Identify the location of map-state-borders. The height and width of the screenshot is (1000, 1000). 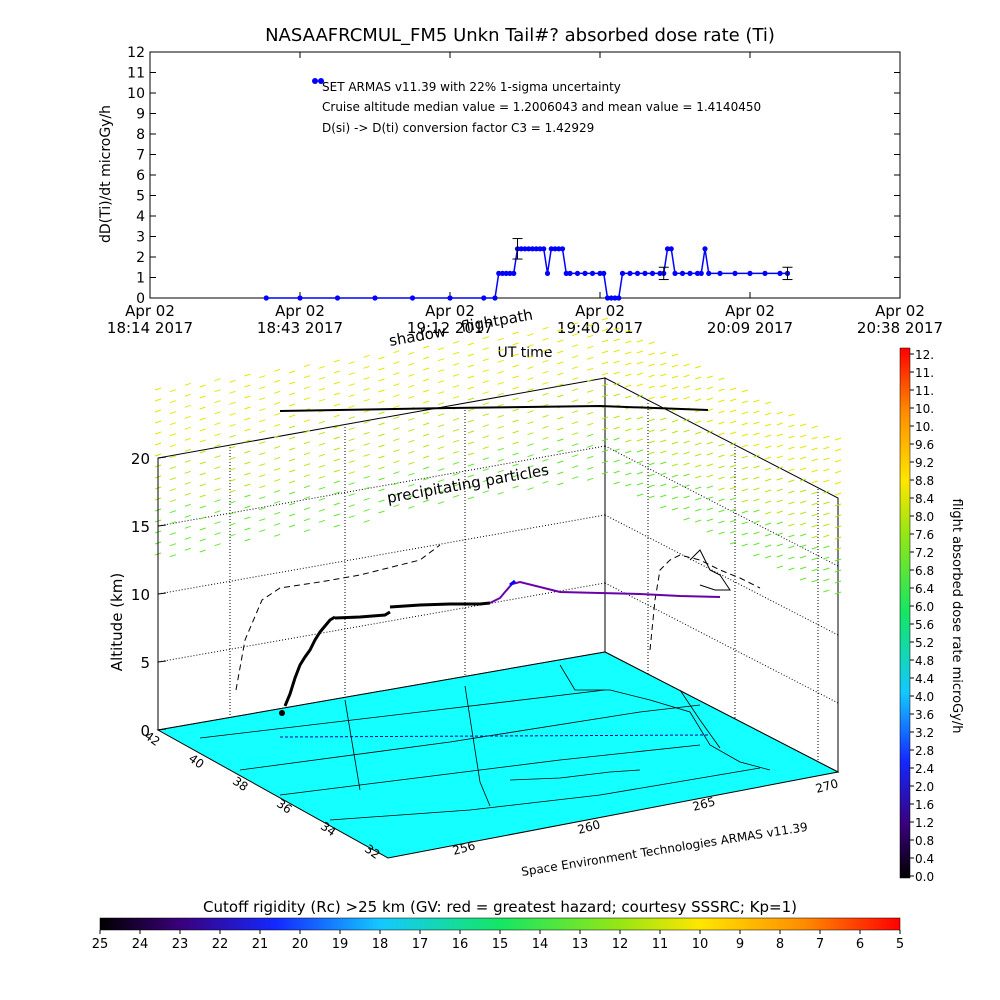
(485, 742).